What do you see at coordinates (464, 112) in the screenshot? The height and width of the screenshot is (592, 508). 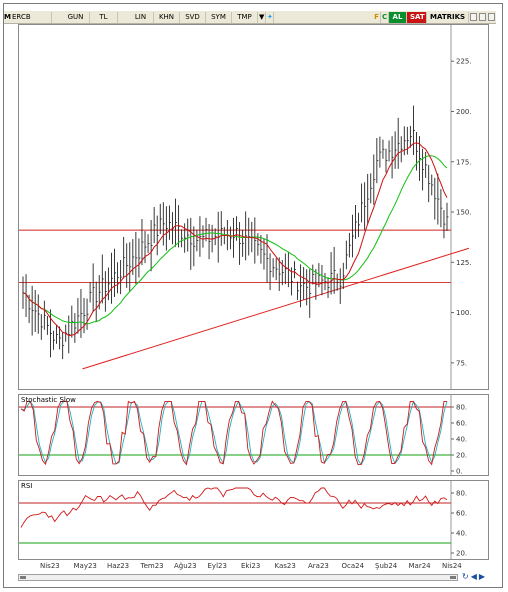 I see `price-tick-label: 200.` at bounding box center [464, 112].